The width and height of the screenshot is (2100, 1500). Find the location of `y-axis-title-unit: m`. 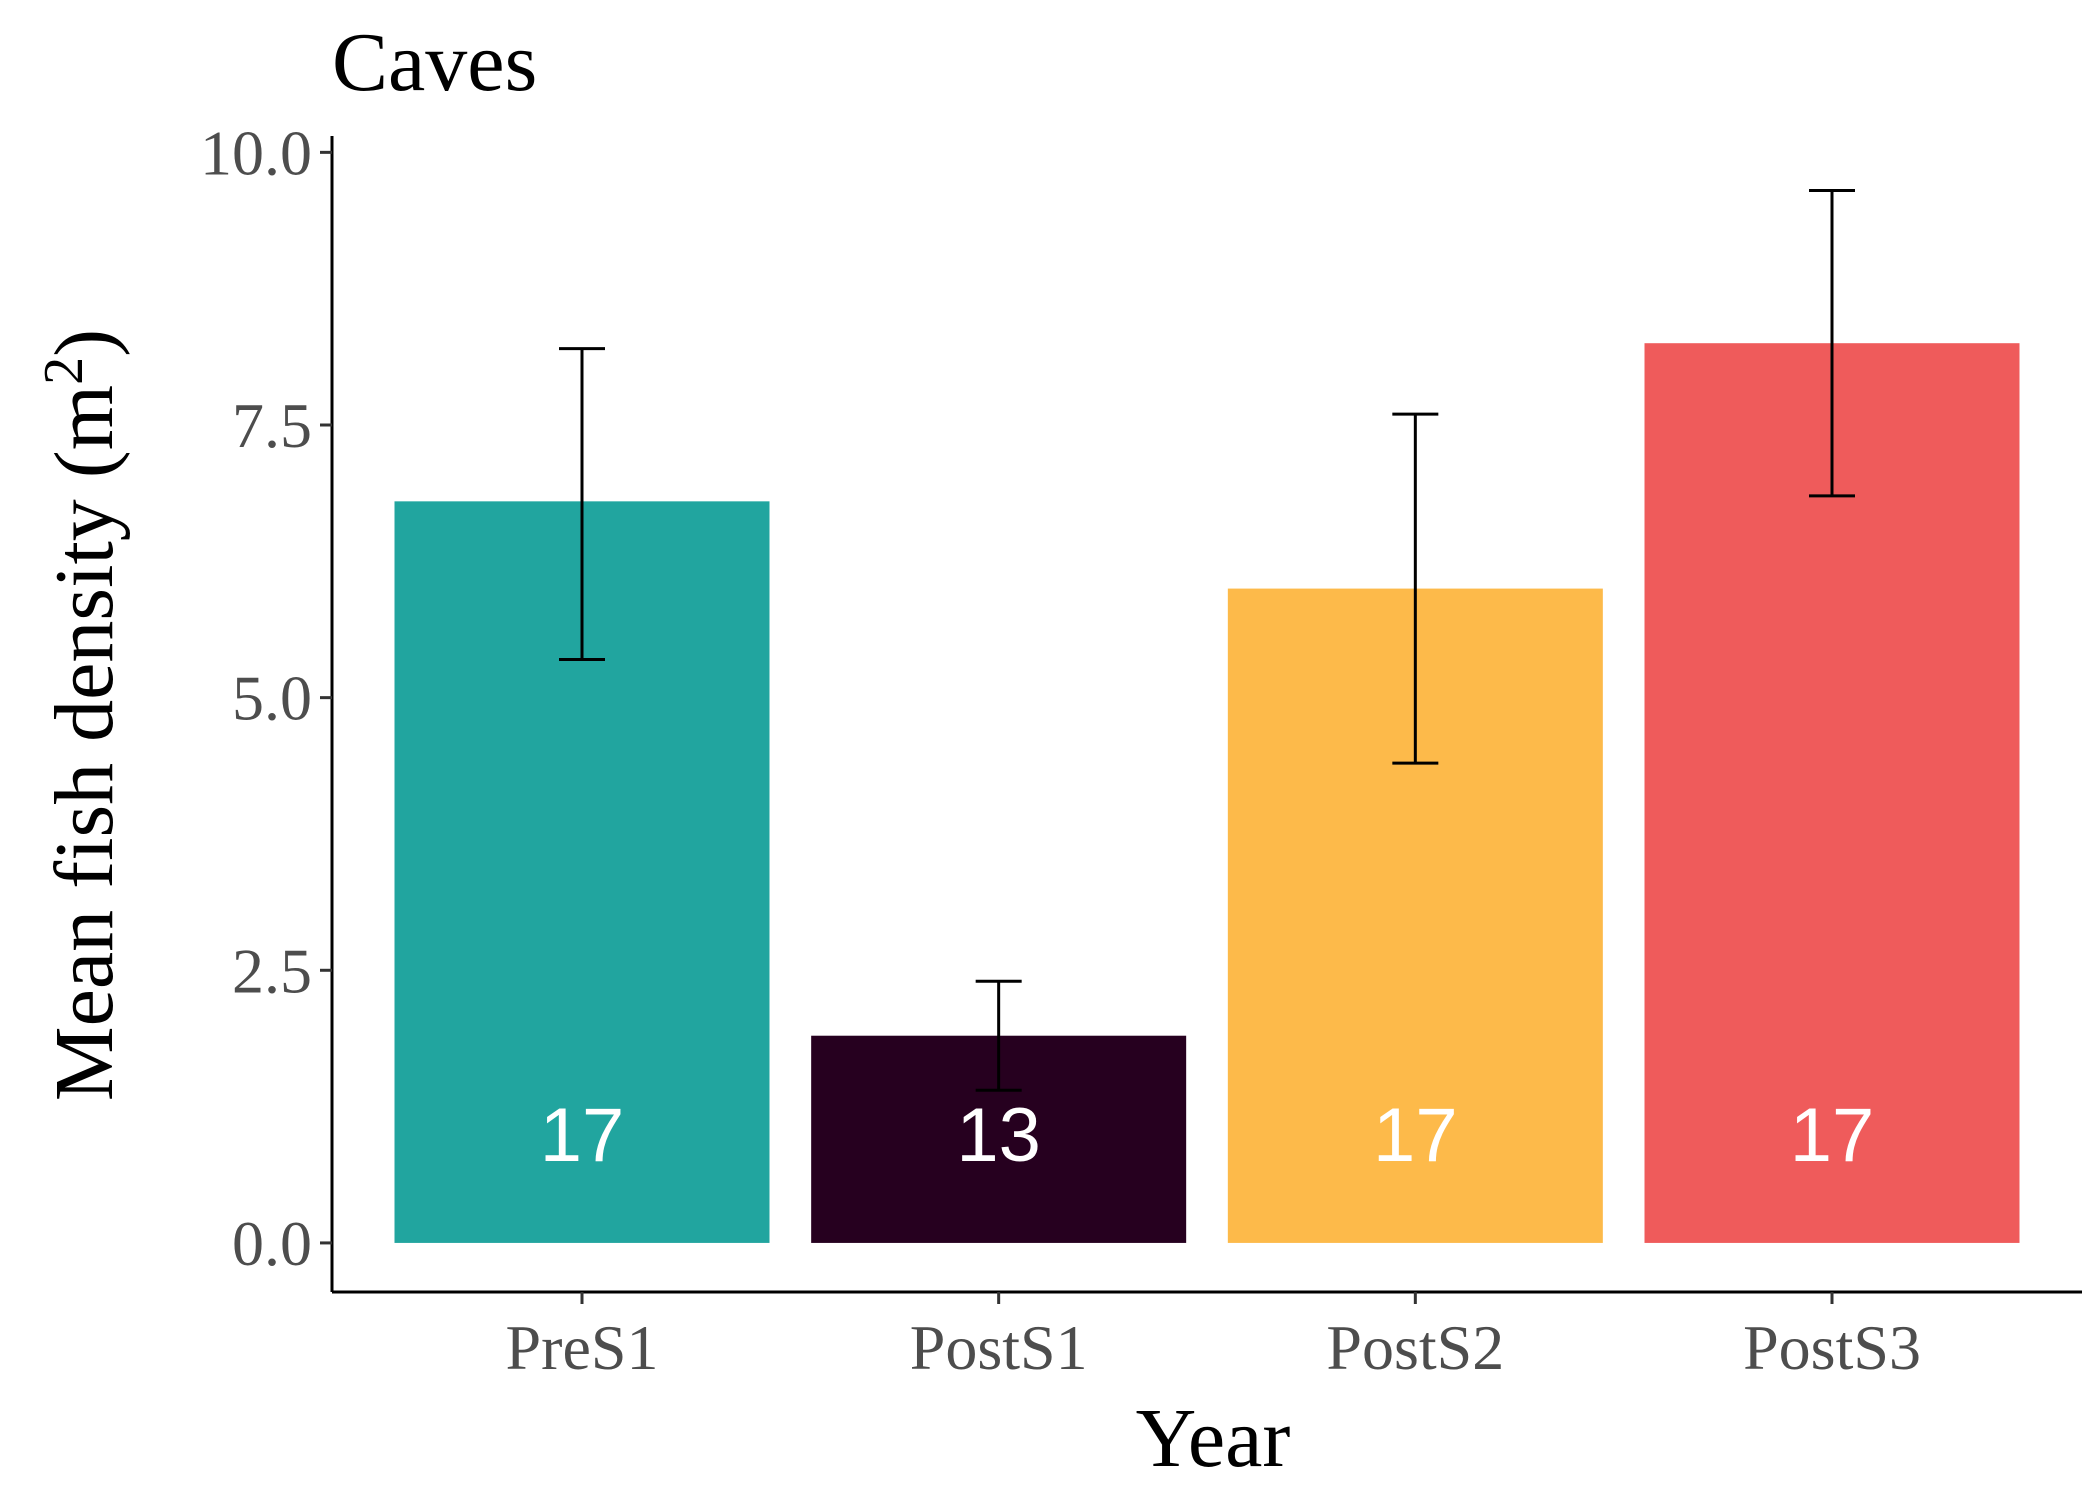

y-axis-title-unit: m is located at coordinates (84, 417).